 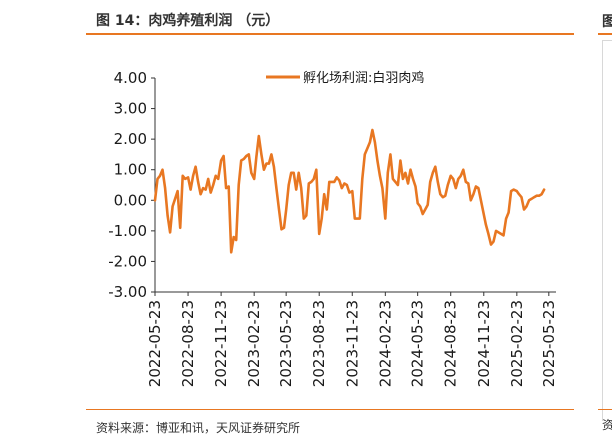 I want to click on source-note: 资料来源：博亚和讯，天风证券研究所, so click(x=198, y=428).